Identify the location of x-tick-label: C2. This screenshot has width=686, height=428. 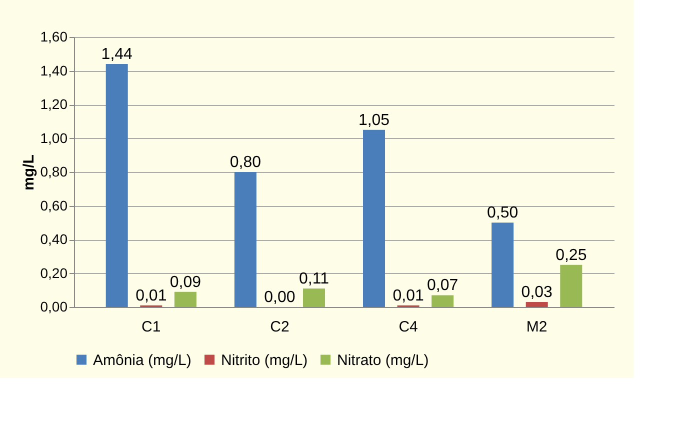
(280, 327).